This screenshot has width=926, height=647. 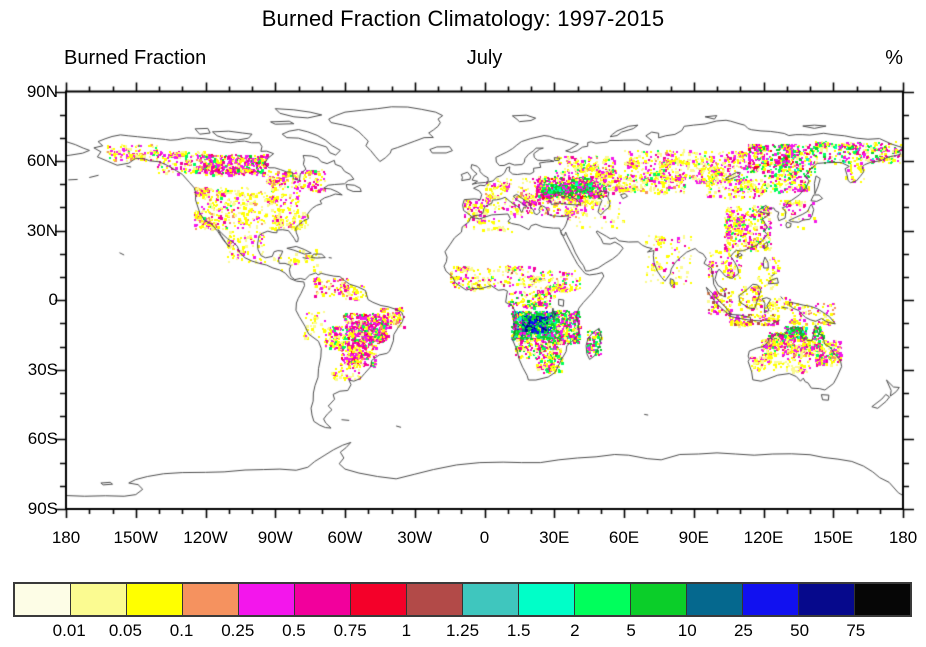 I want to click on colorbar, so click(x=462, y=599).